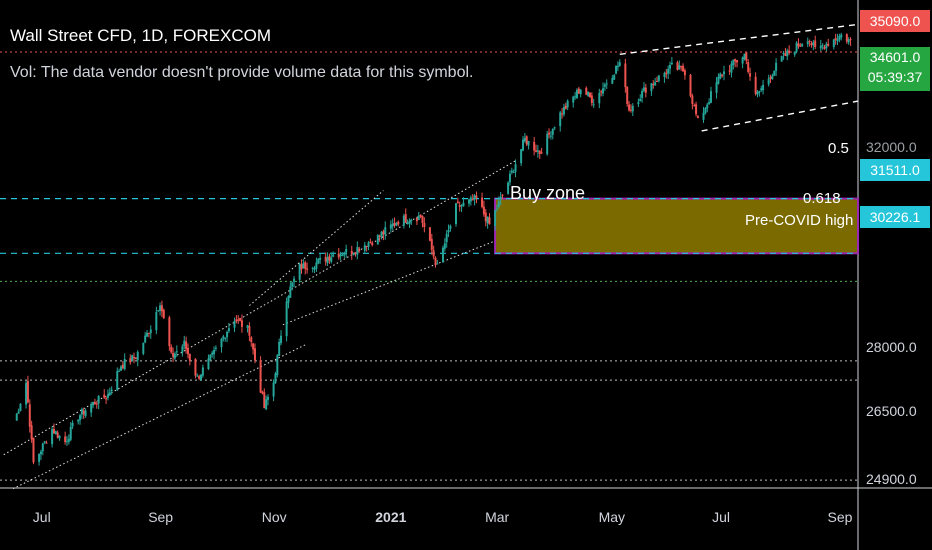  Describe the element at coordinates (895, 217) in the screenshot. I see `price-tag-fib-0618: 30226.1` at that location.